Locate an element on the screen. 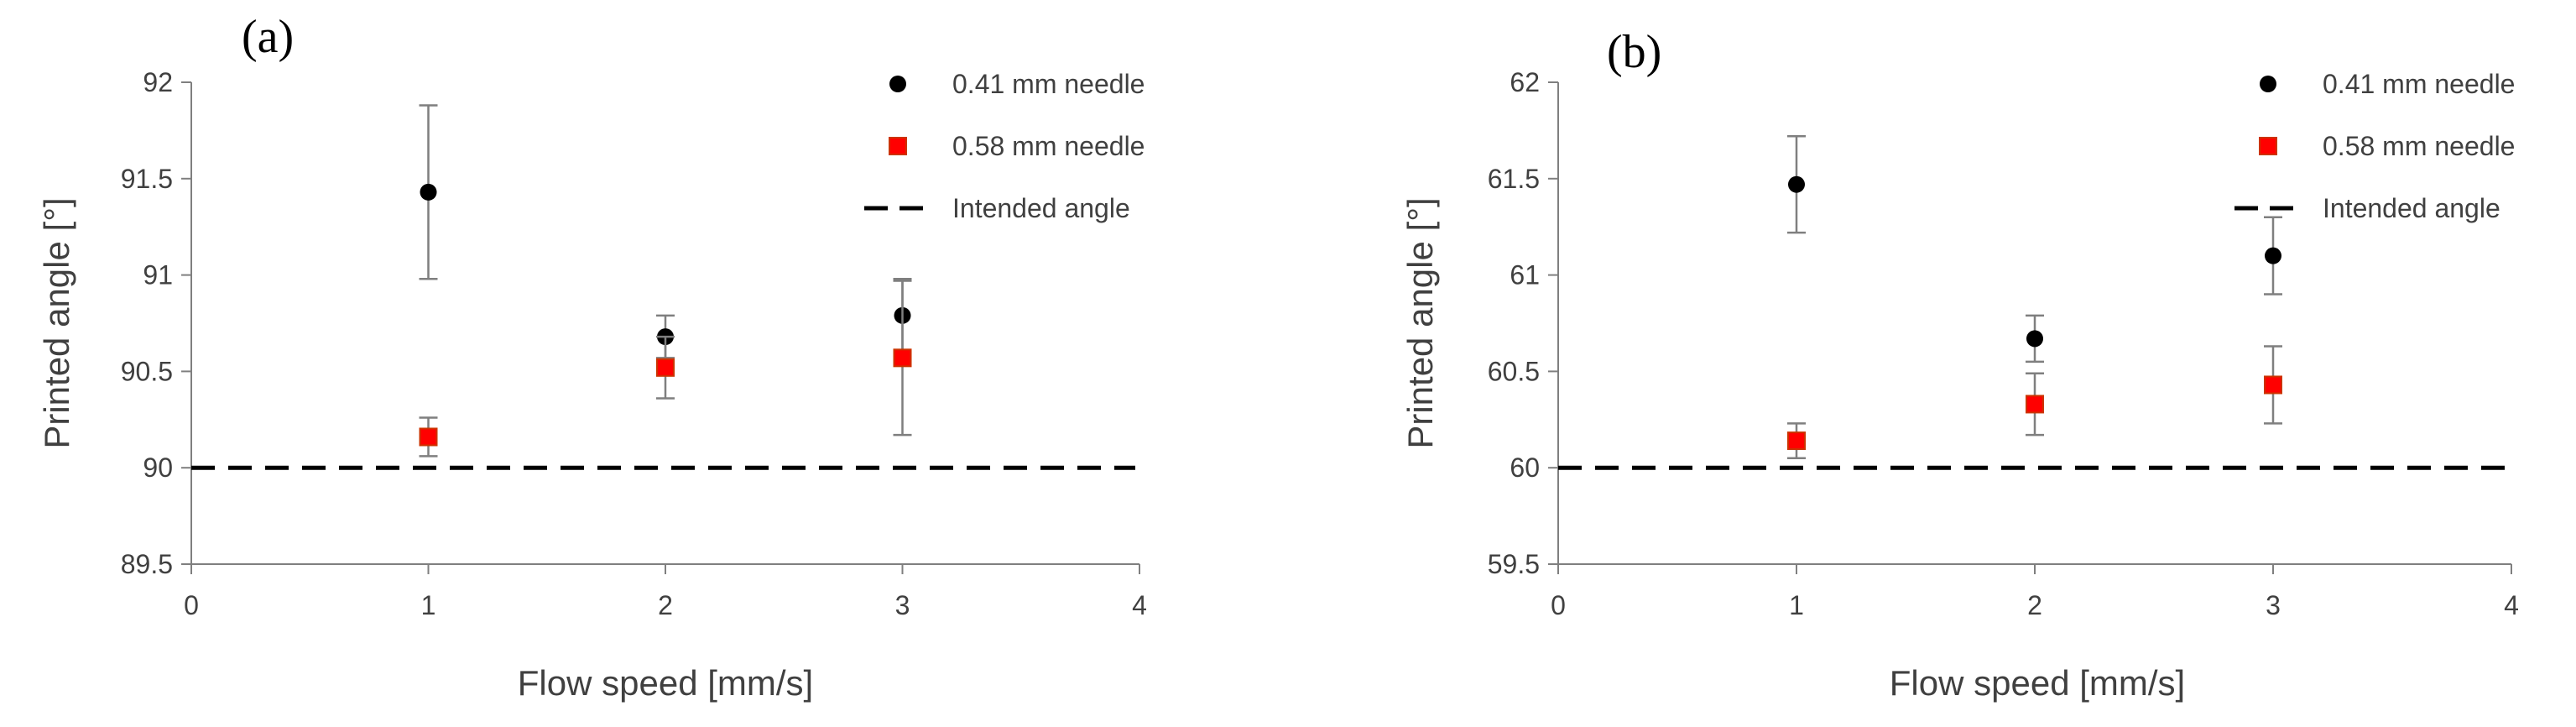 This screenshot has height=727, width=2576. y-tick-label: 60 is located at coordinates (1525, 467).